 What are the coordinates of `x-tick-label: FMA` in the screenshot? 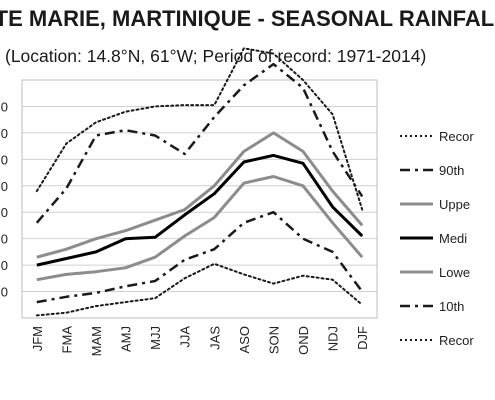 It's located at (66, 340).